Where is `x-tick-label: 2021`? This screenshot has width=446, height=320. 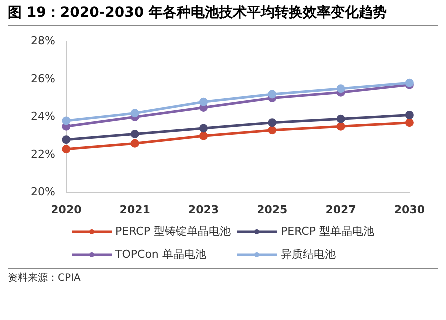 x-tick-label: 2021 is located at coordinates (135, 209).